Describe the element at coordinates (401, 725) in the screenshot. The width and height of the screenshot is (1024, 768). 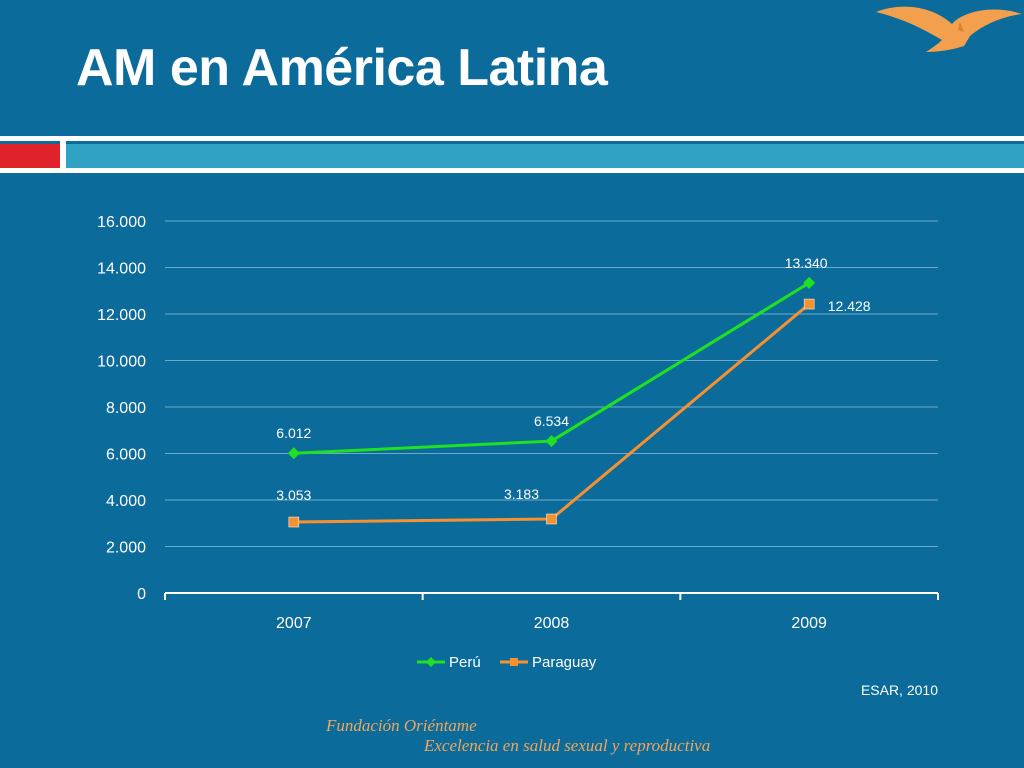
I see `footer-organization: Fundación Oriéntame` at that location.